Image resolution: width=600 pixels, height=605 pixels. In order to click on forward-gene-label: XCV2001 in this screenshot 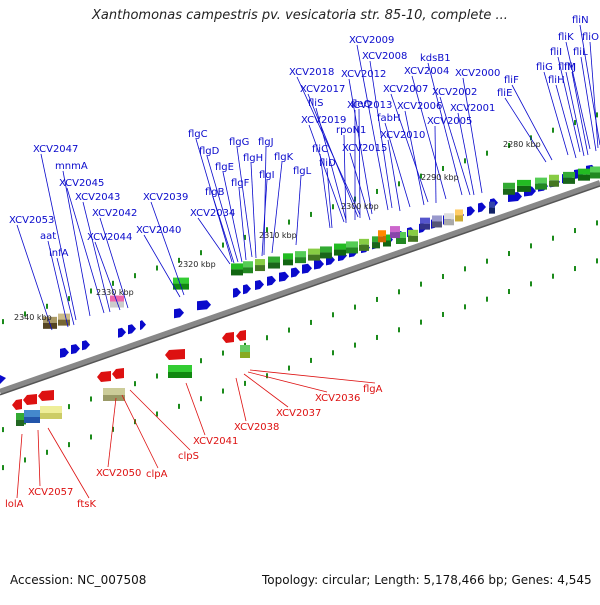, I will do `click(472, 108)`.